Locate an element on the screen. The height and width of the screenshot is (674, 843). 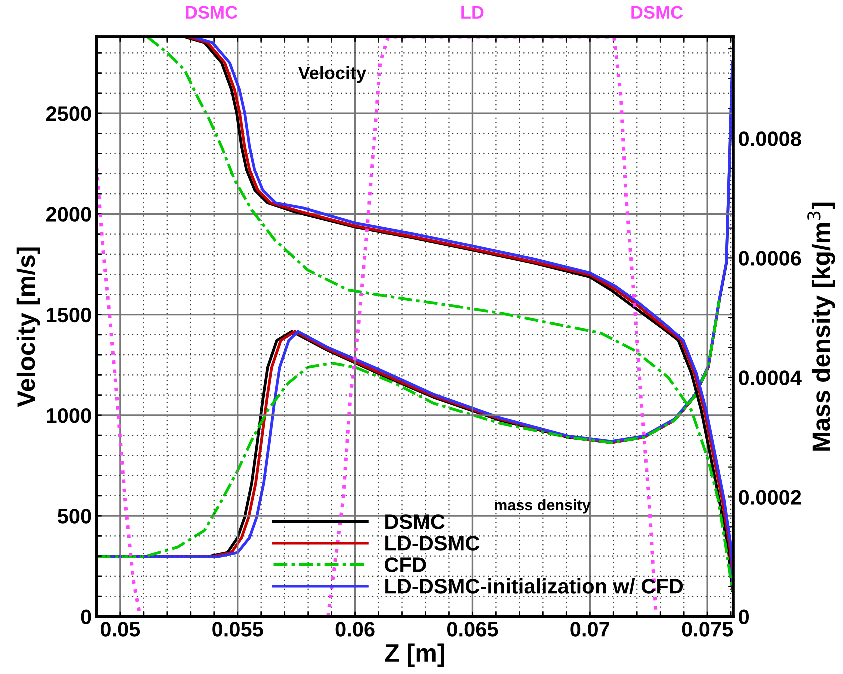
y2-tick-label: 0.0004 is located at coordinates (770, 378).